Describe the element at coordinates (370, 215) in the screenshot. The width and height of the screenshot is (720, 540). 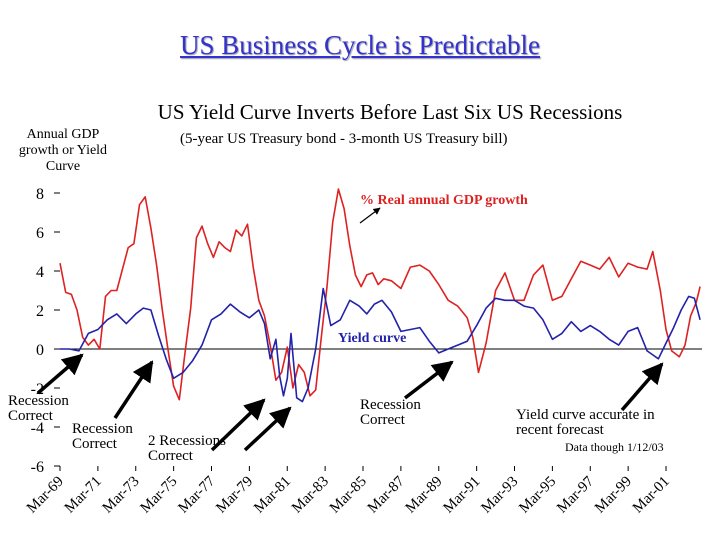
I see `arrow-gdp-label` at that location.